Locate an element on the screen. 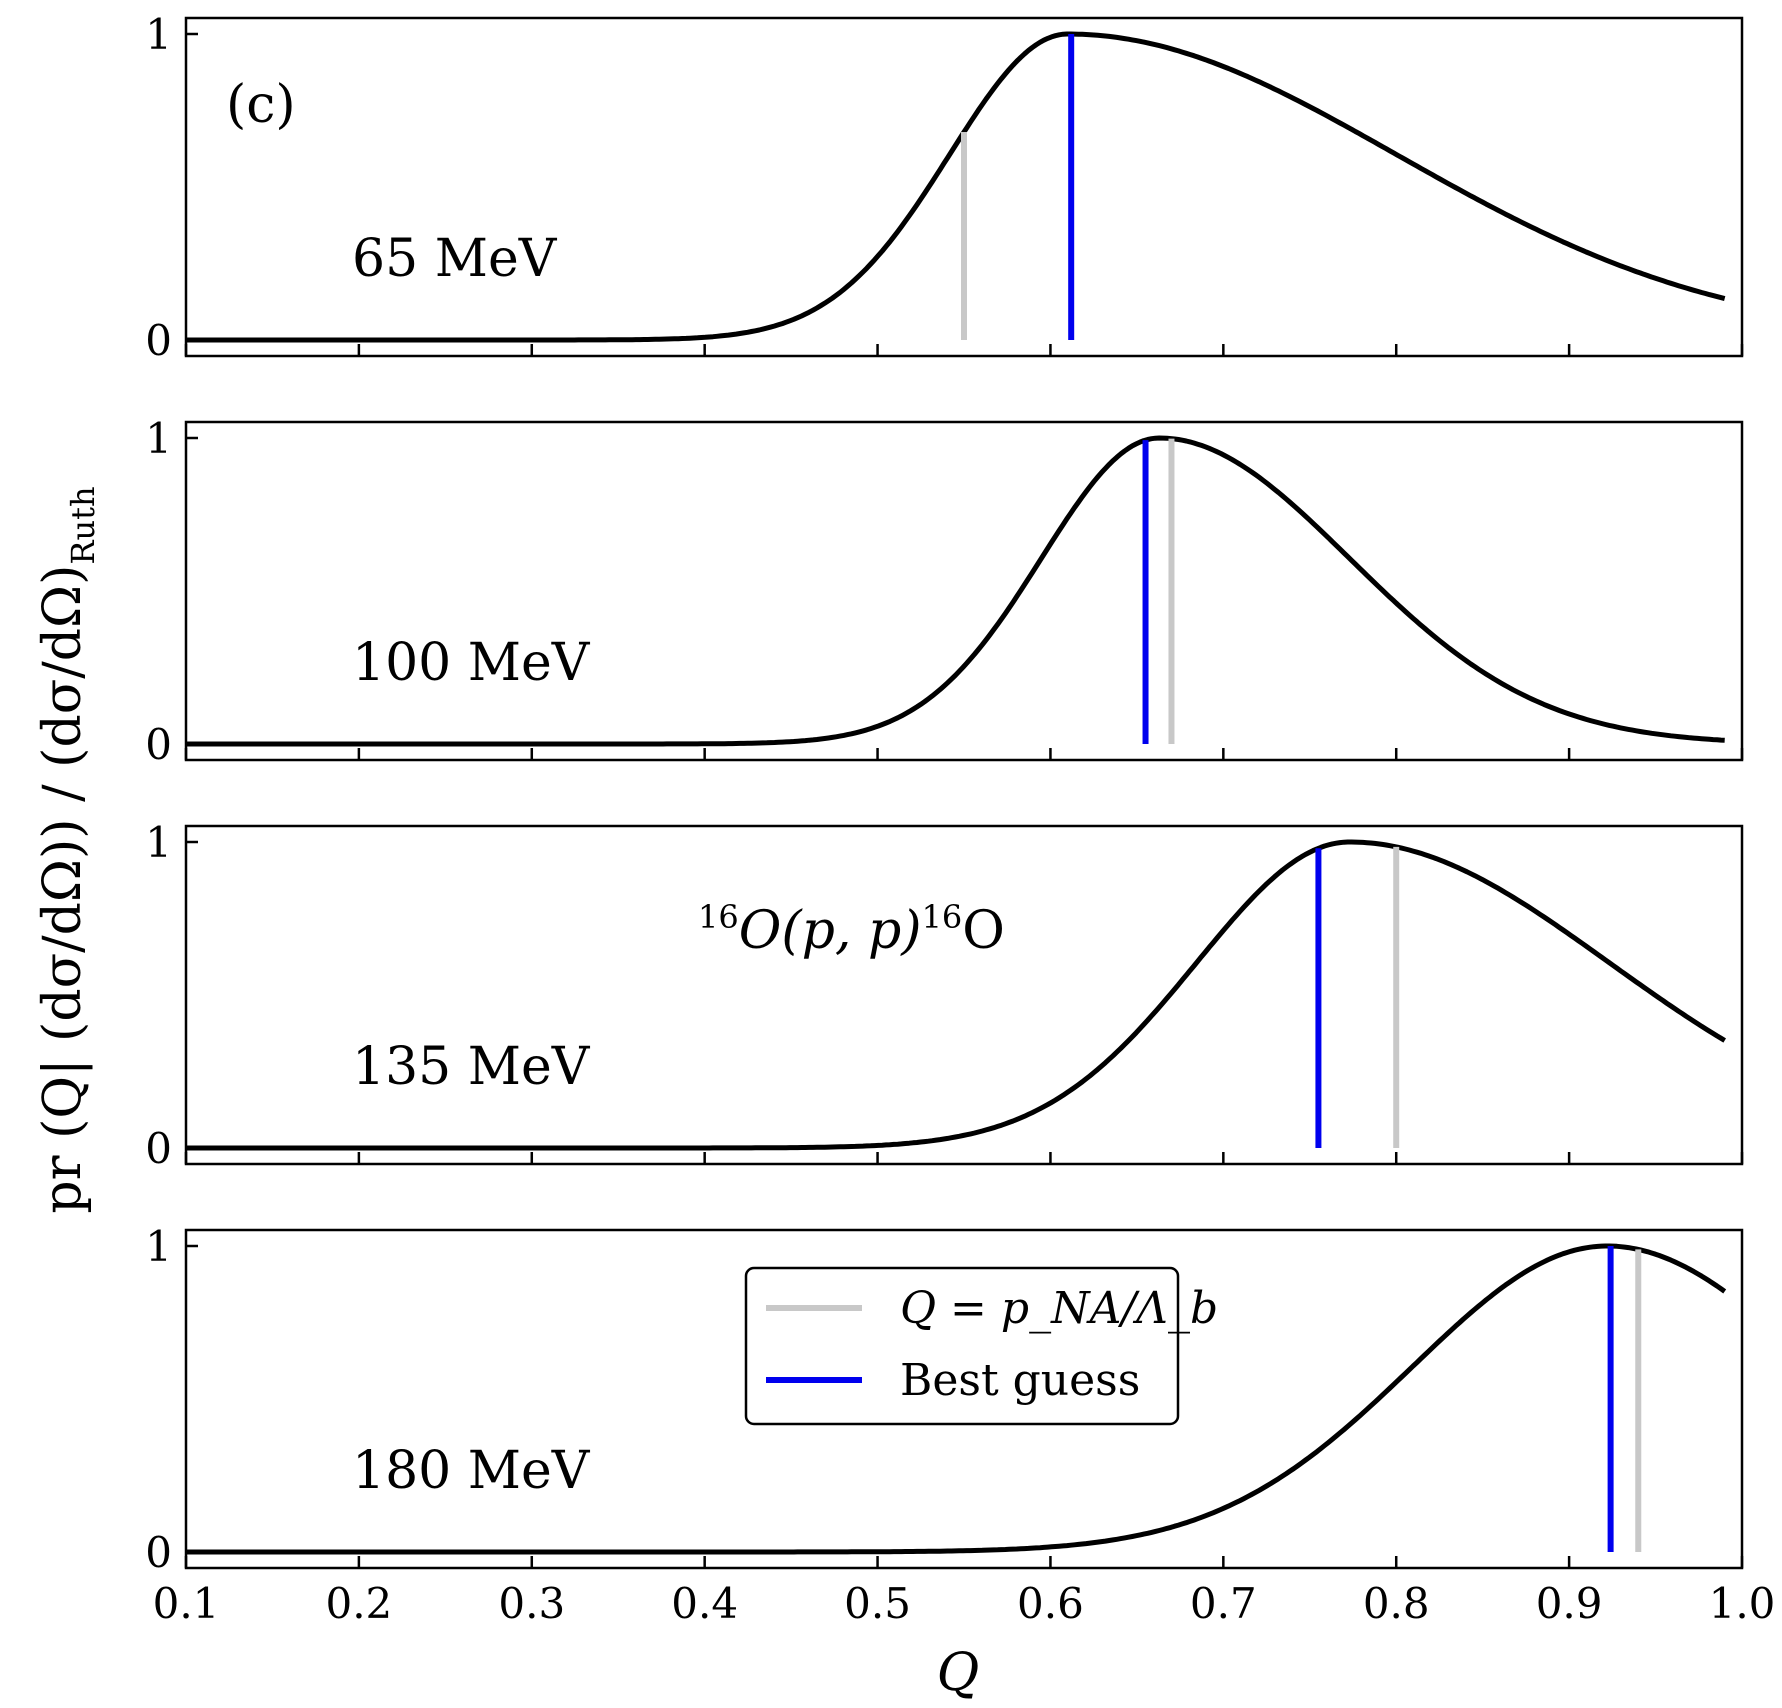 Image resolution: width=1782 pixels, height=1708 pixels. x-tick-label: 0.4 is located at coordinates (704, 1603).